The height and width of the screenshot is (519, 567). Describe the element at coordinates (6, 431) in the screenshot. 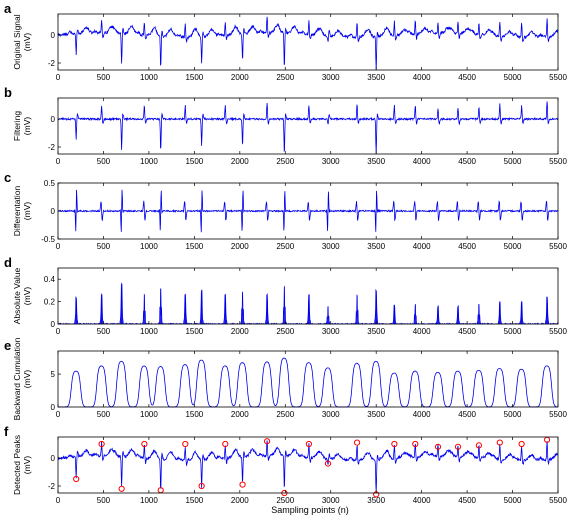

I see `panel-label: f` at that location.